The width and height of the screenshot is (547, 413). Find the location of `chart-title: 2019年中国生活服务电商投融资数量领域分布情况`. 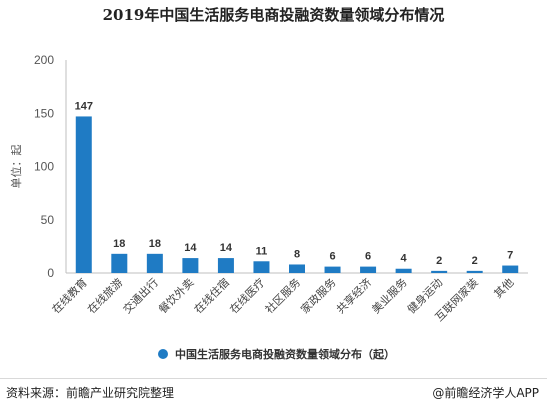

chart-title: 2019年中国生活服务电商投融资数量领域分布情况 is located at coordinates (273, 15).